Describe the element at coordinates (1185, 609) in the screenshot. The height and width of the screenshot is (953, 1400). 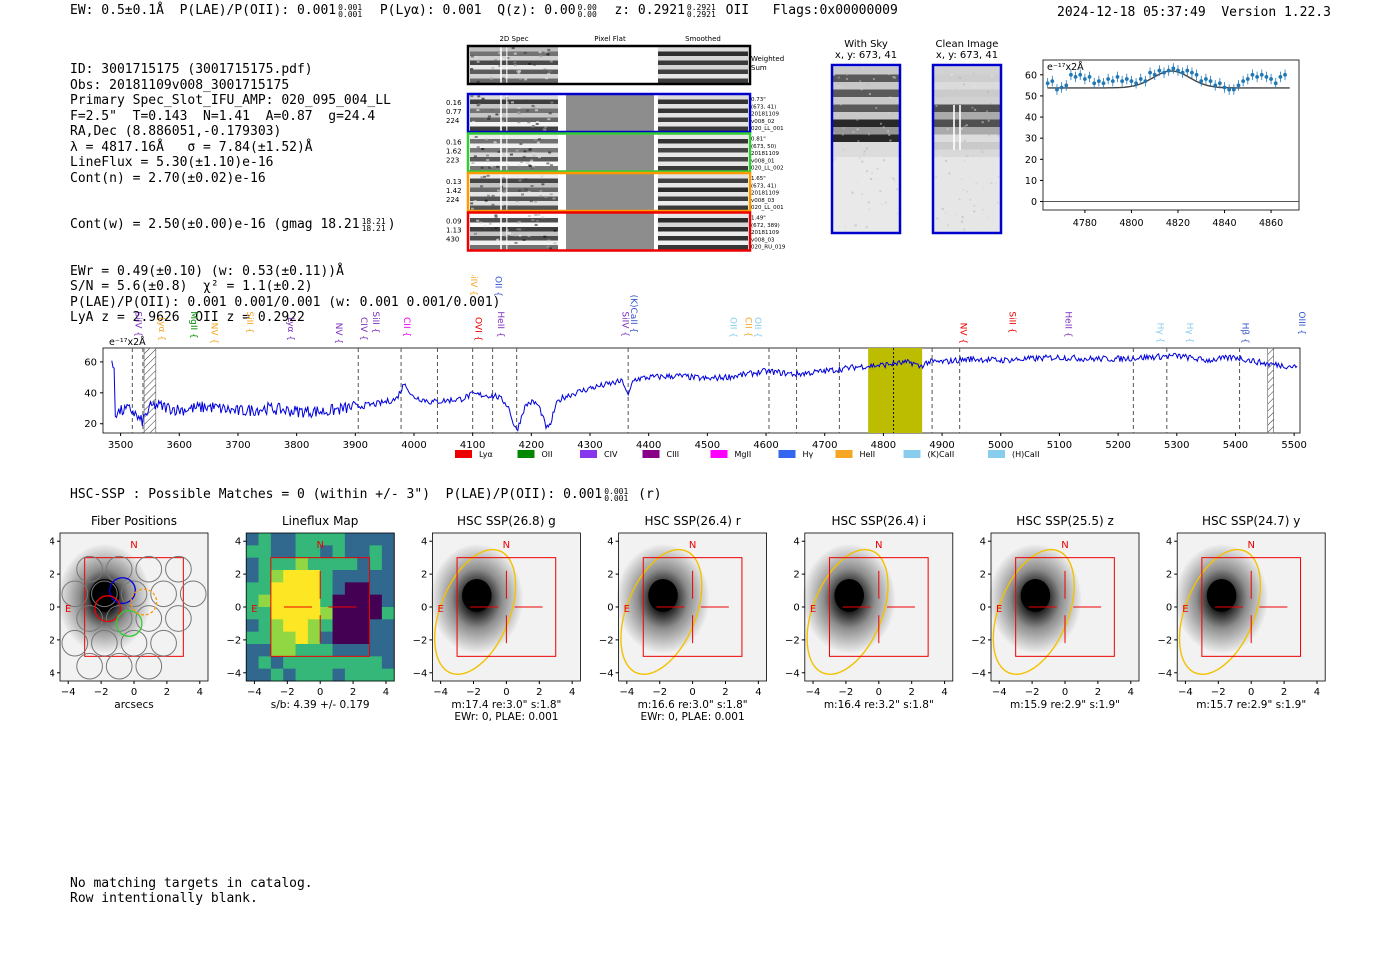
I see `east-label: E` at that location.